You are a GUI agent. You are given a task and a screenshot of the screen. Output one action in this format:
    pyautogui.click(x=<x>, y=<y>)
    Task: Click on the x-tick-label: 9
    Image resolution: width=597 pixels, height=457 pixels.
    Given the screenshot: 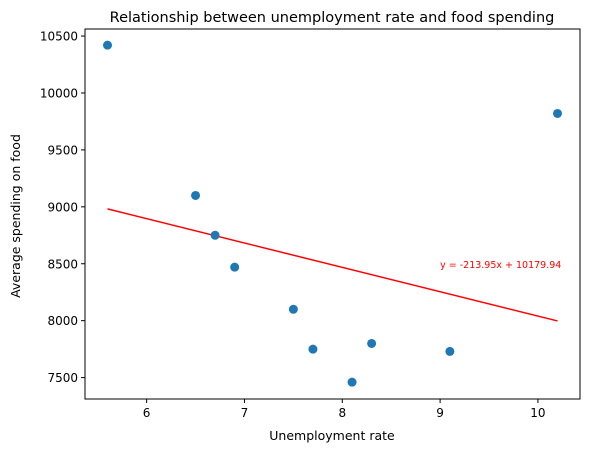 What is the action you would take?
    pyautogui.click(x=440, y=413)
    